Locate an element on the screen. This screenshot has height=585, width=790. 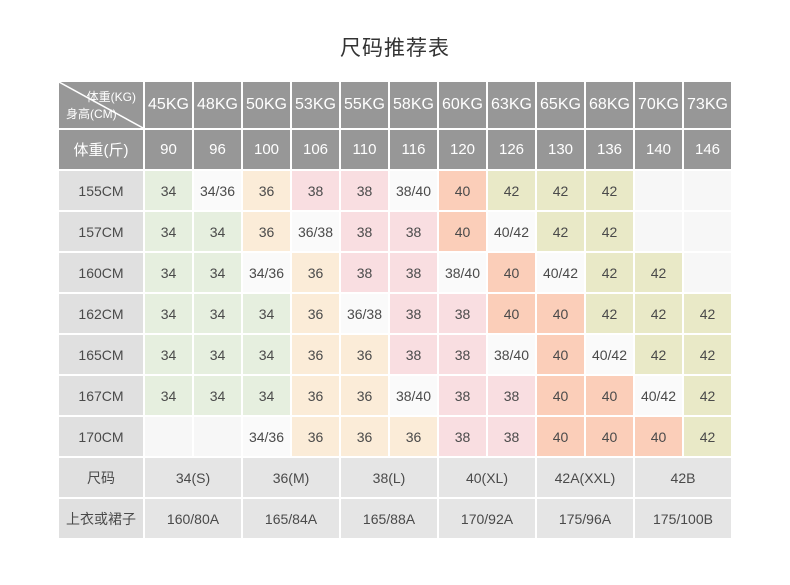
height-row: 167CM 34 34 34 36 36 38/40 38 38 40 40 40/42 42 is located at coordinates (395, 395).